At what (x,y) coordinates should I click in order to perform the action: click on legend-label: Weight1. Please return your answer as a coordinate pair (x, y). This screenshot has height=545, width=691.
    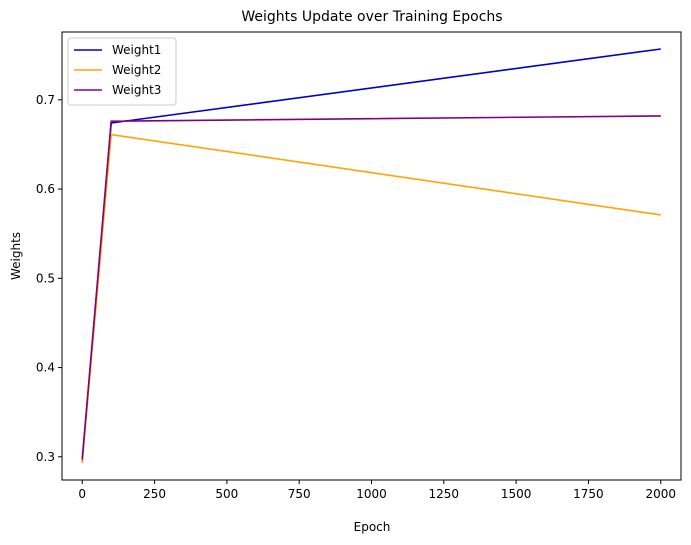
    Looking at the image, I should click on (136, 50).